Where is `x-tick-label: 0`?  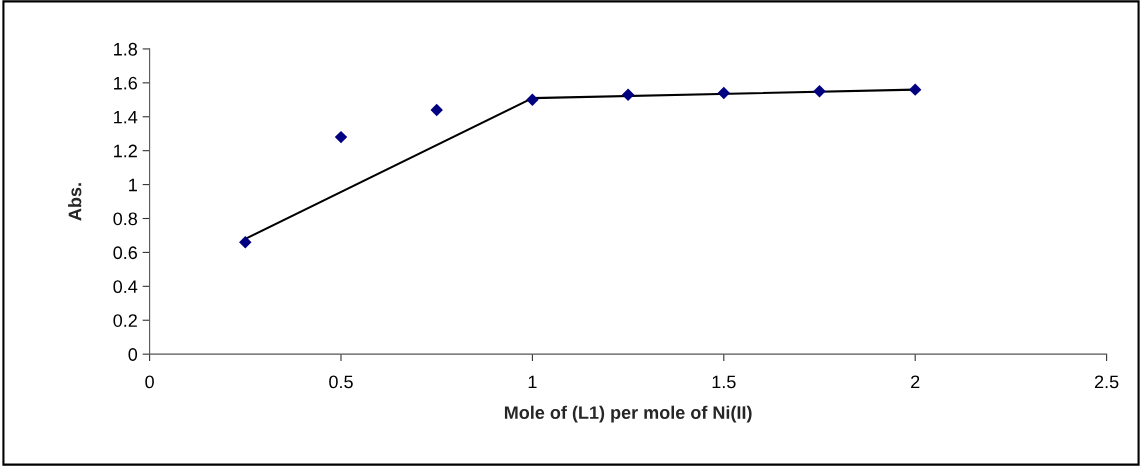 x-tick-label: 0 is located at coordinates (149, 382).